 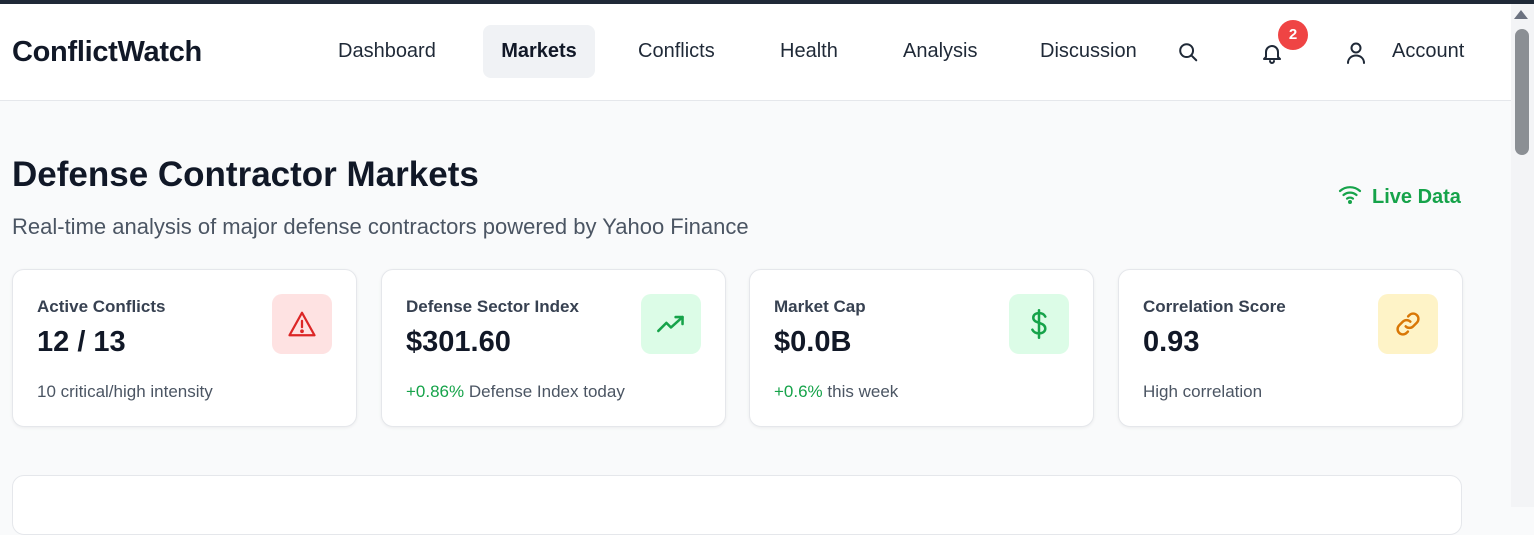 I want to click on card-value: $0.0B, so click(x=813, y=342).